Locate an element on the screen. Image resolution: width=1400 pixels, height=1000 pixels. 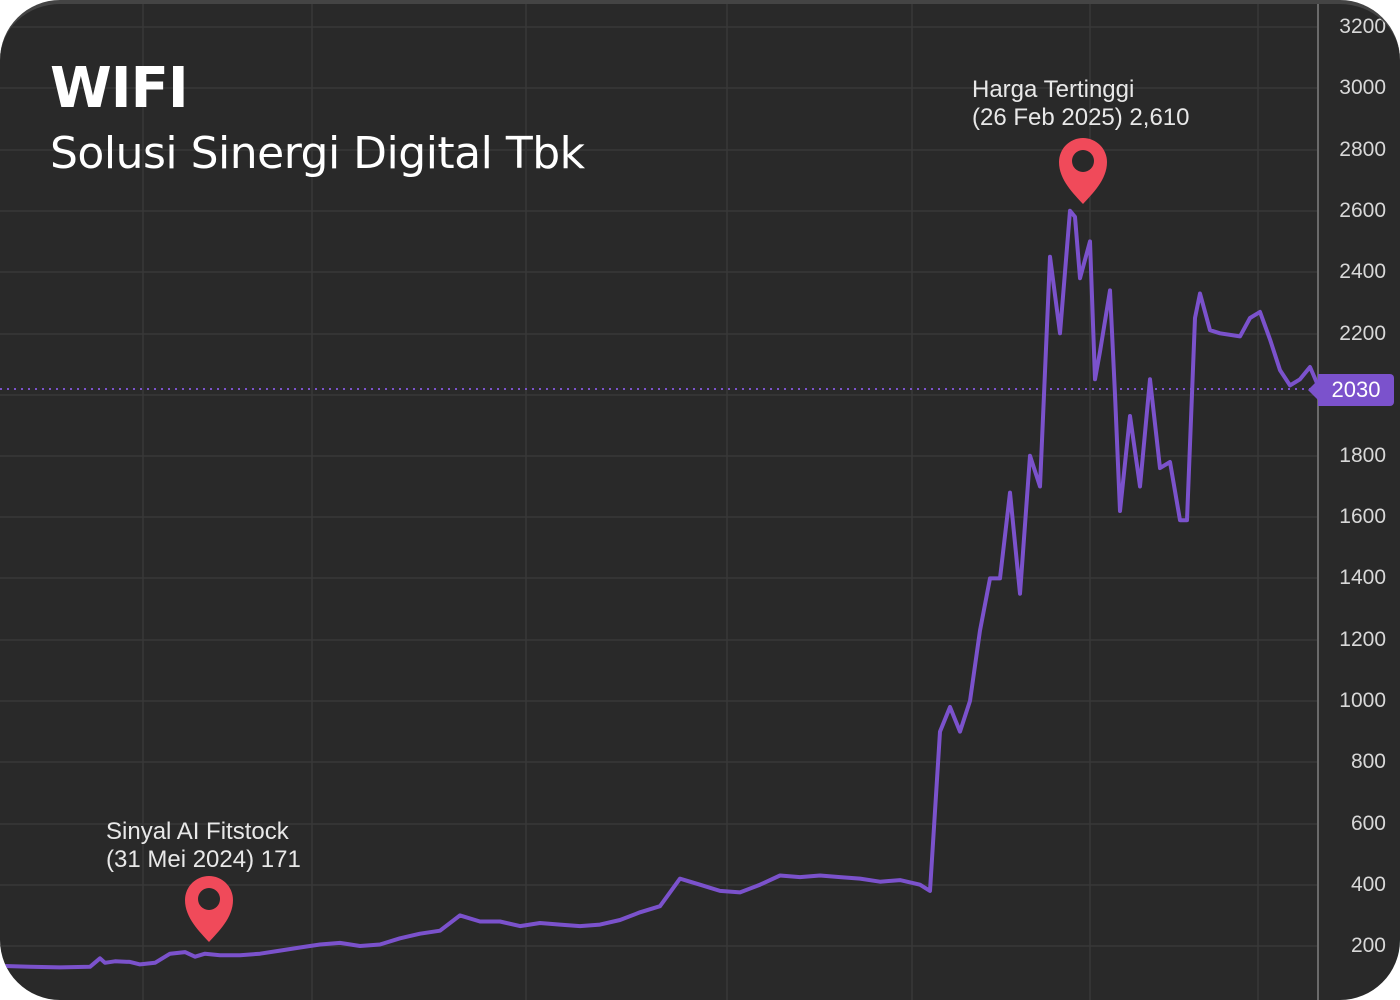
y-tick: 2600 is located at coordinates (1362, 210).